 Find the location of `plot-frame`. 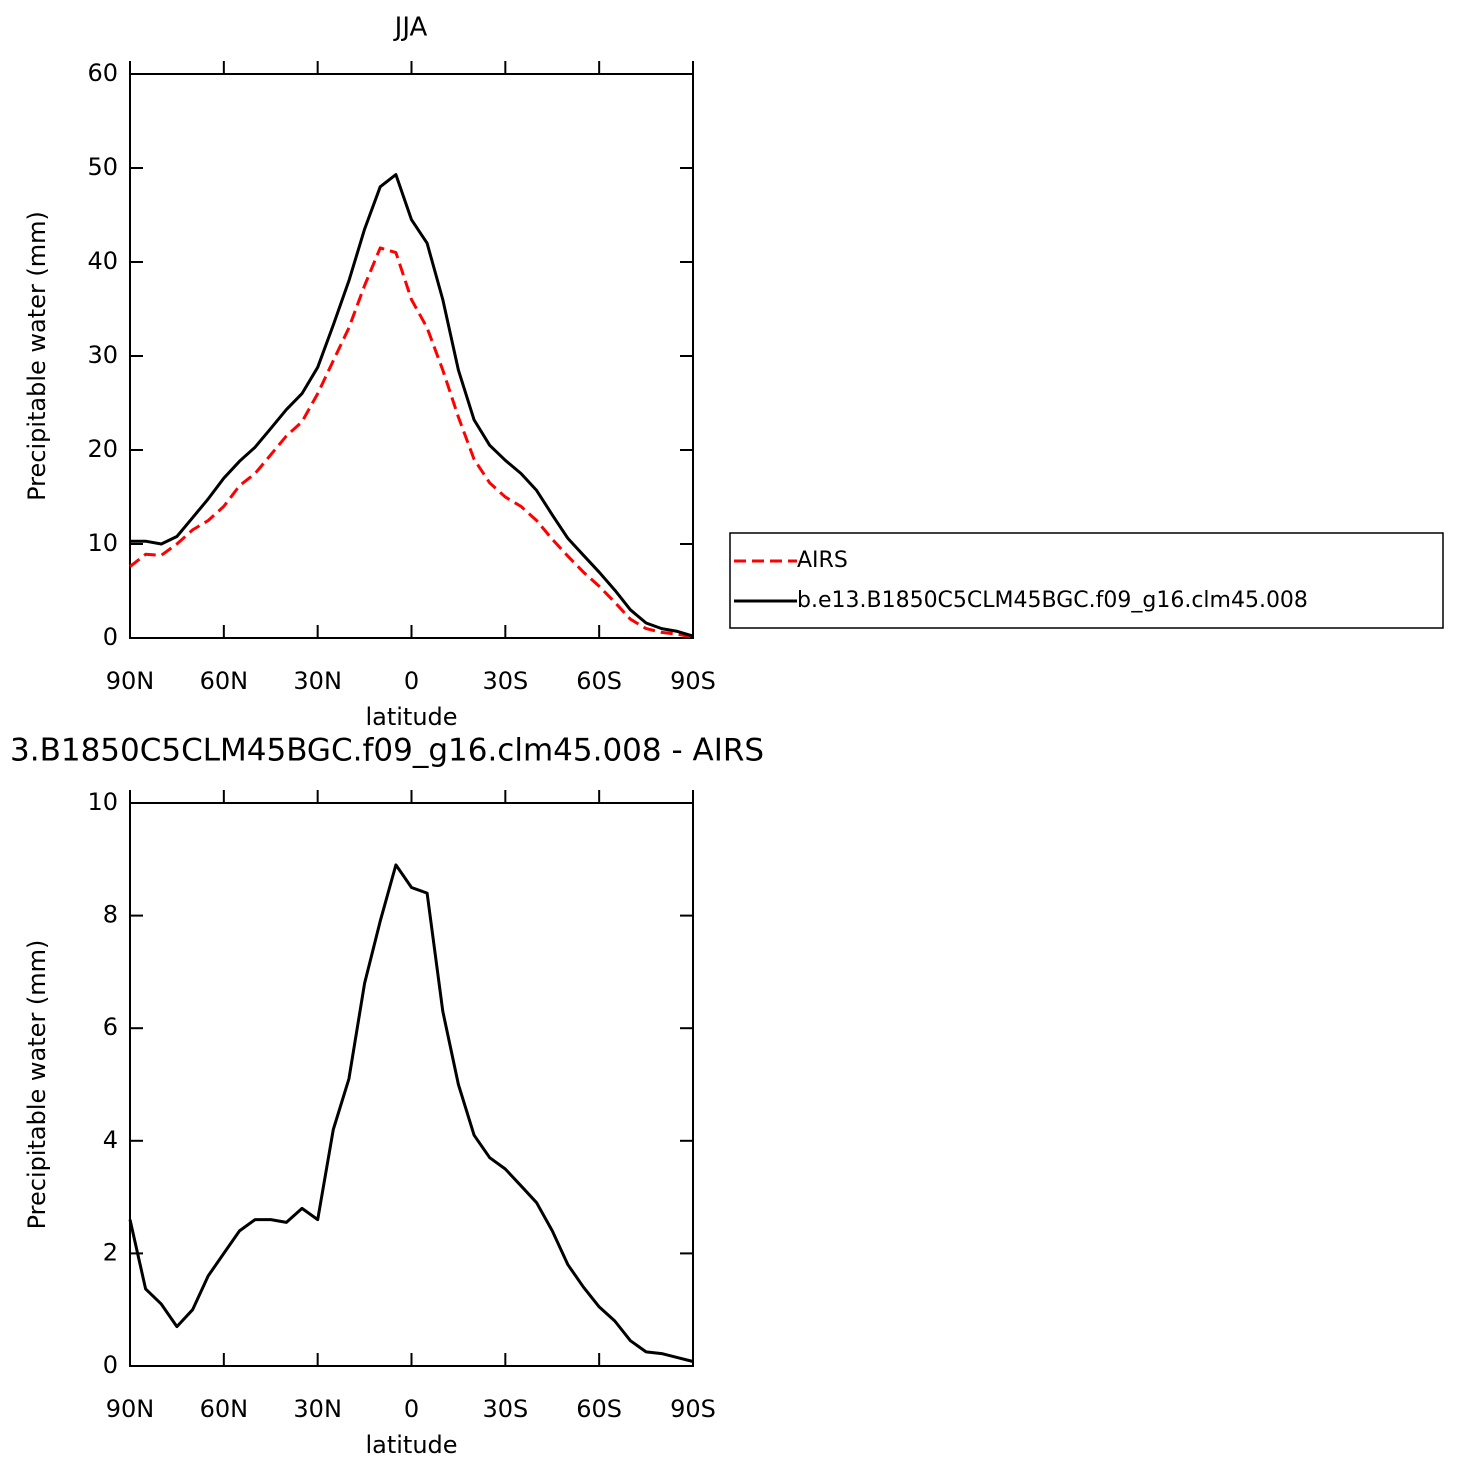

plot-frame is located at coordinates (411, 356).